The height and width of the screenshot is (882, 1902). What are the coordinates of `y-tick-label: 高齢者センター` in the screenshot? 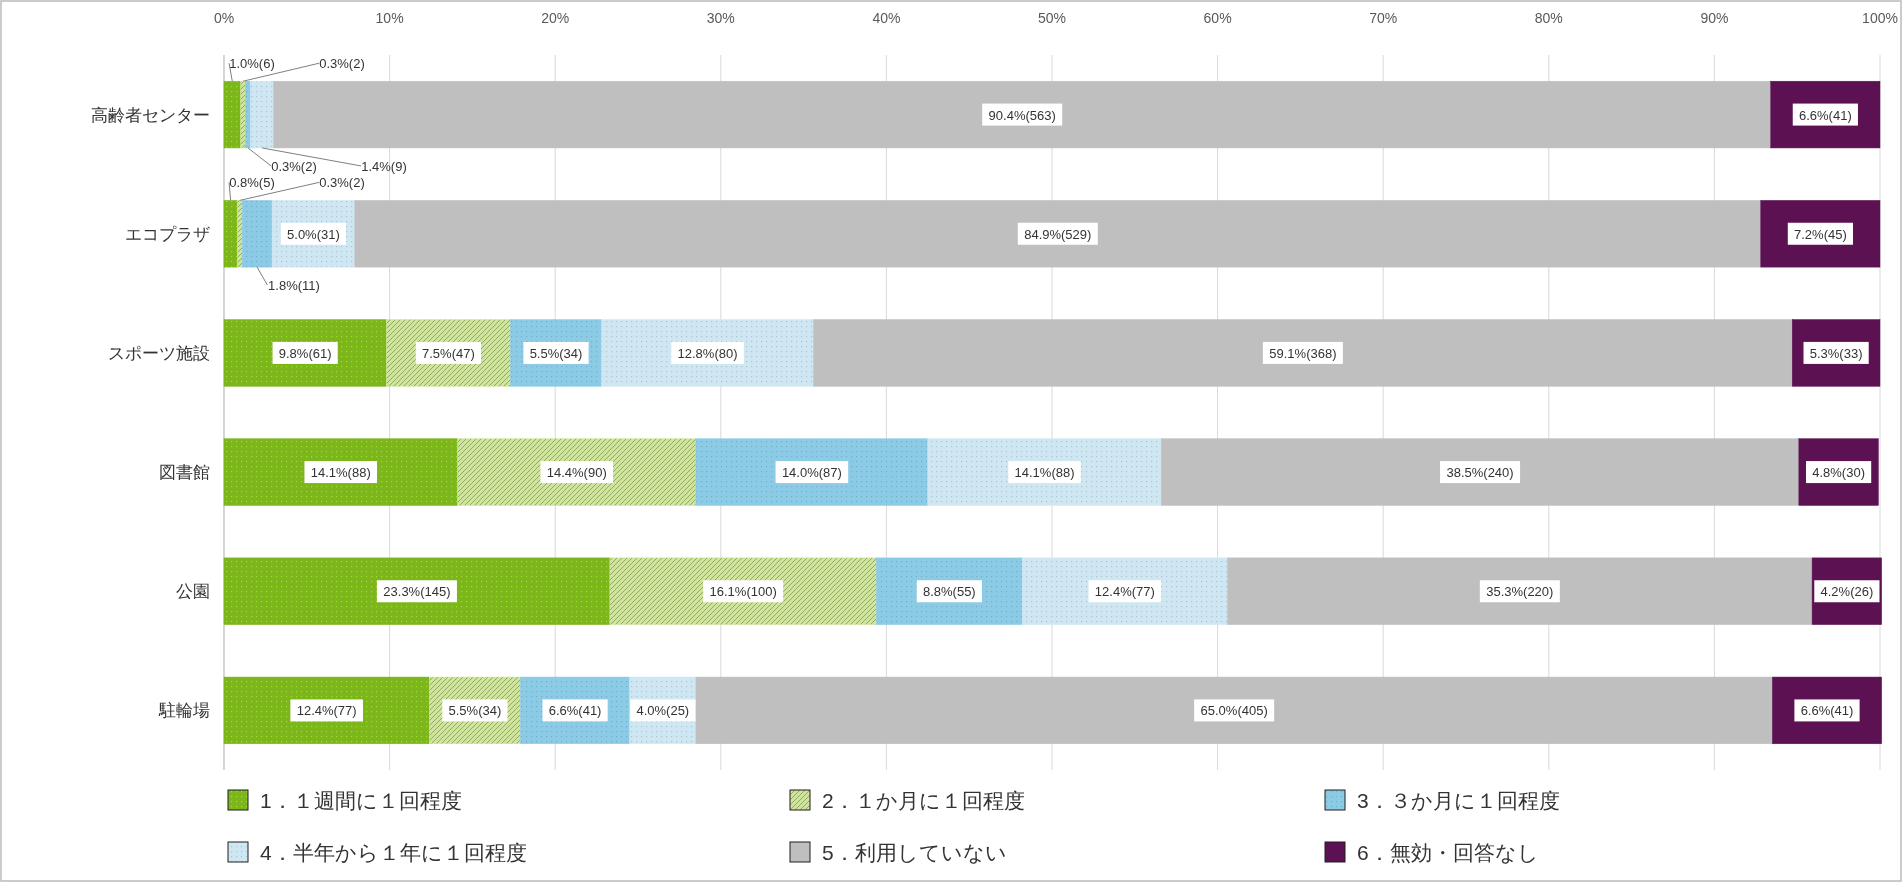 It's located at (150, 115).